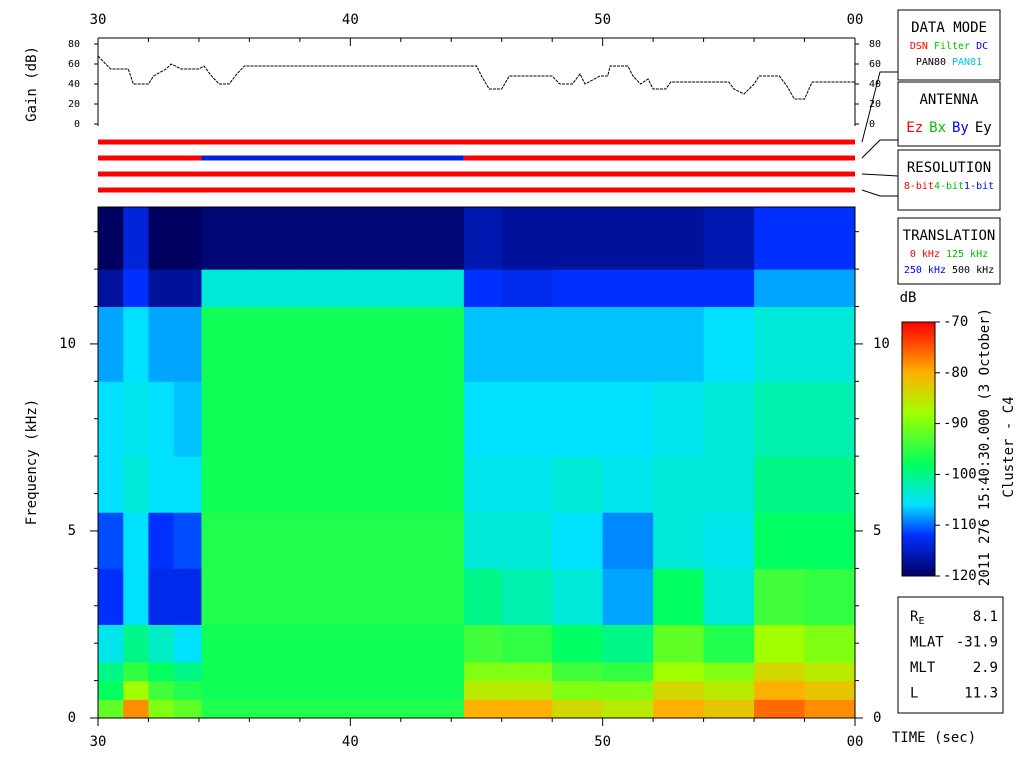  What do you see at coordinates (950, 655) in the screenshot?
I see `info-box` at bounding box center [950, 655].